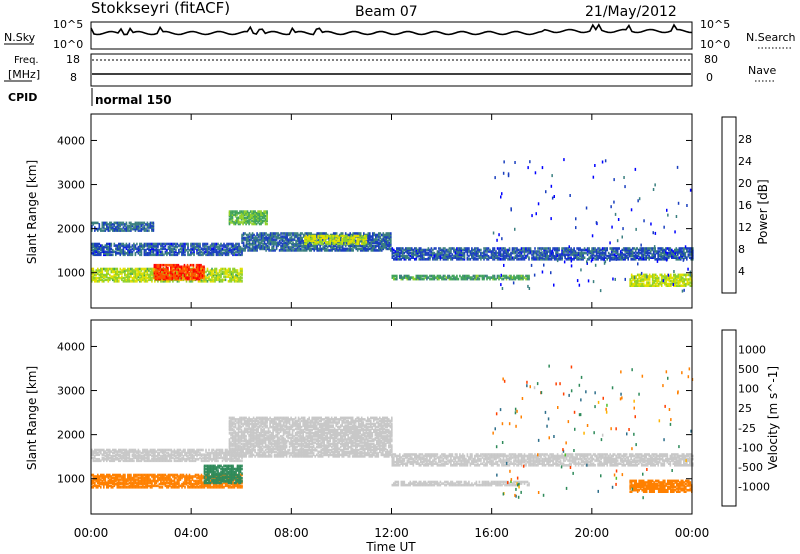  Describe the element at coordinates (20, 37) in the screenshot. I see `nsky-label: N.Sky` at that location.